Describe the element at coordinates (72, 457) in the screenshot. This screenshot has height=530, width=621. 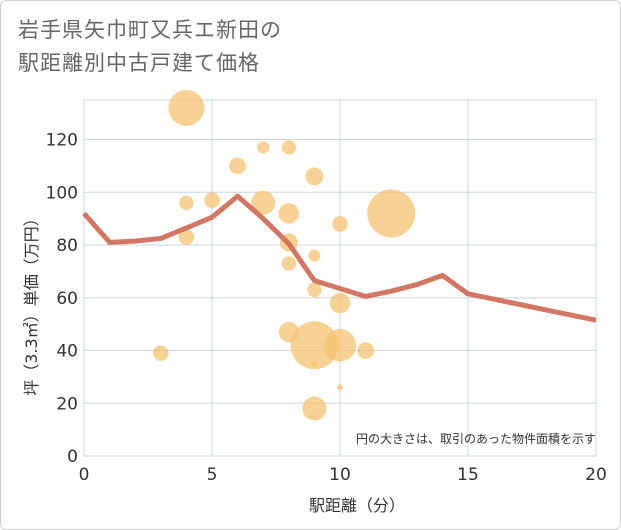
I see `y-tick-label: 0` at that location.